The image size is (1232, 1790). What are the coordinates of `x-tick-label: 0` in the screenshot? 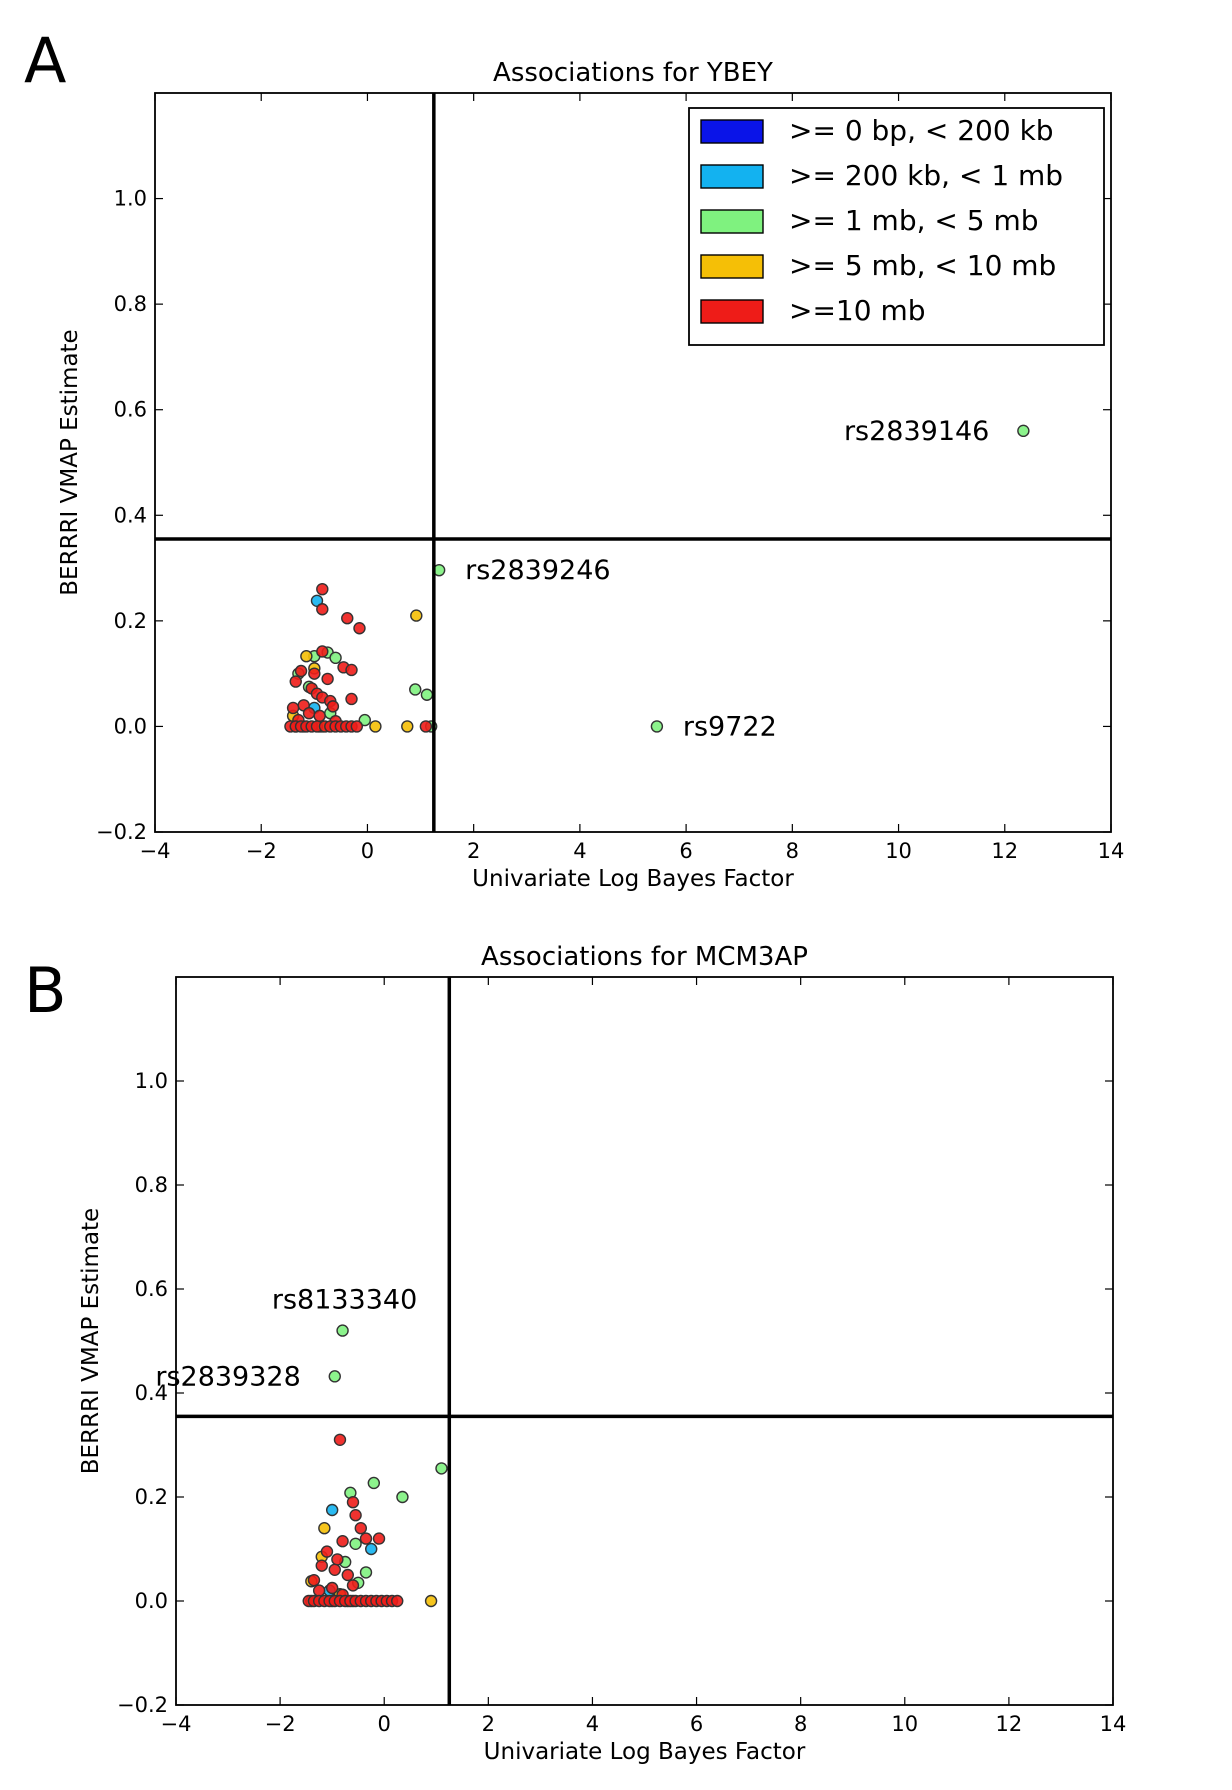 It's located at (384, 1724).